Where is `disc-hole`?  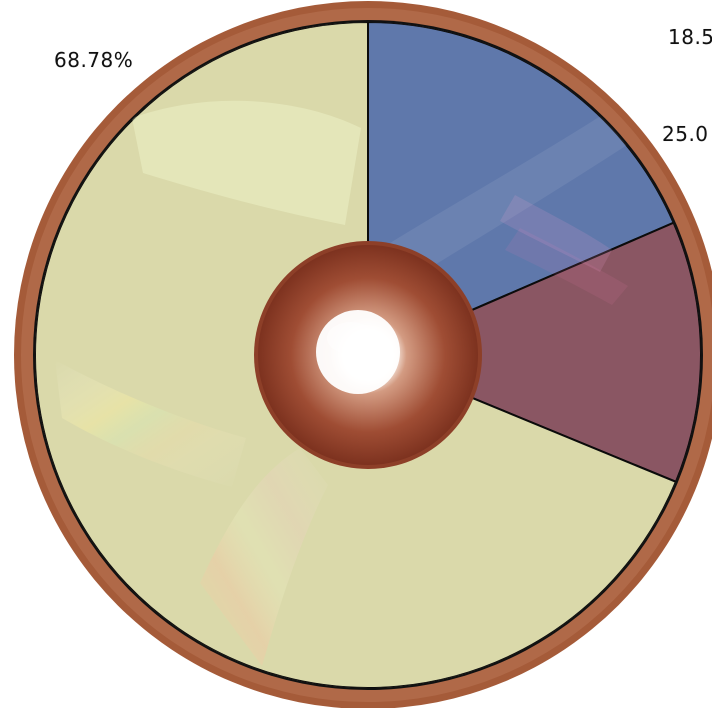
disc-hole is located at coordinates (358, 352).